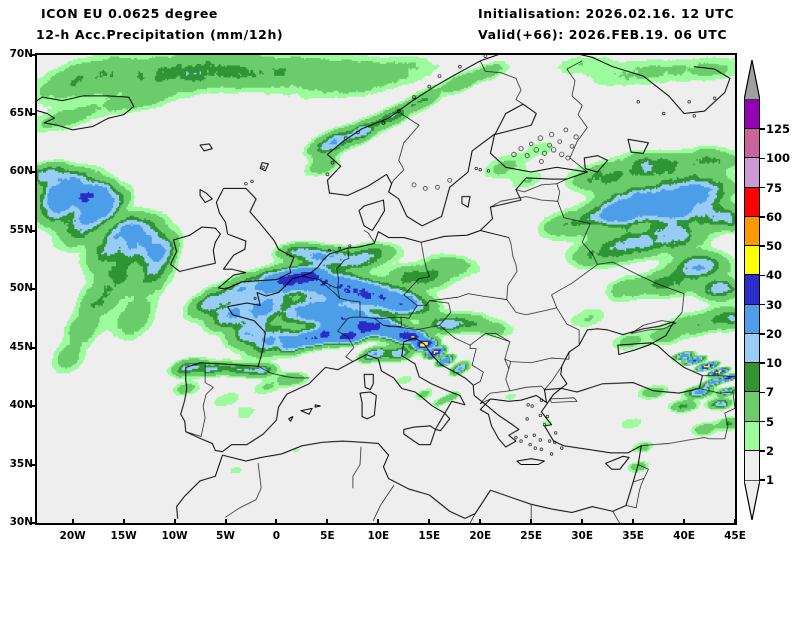  I want to click on colorbar-tick-label: 30, so click(774, 304).